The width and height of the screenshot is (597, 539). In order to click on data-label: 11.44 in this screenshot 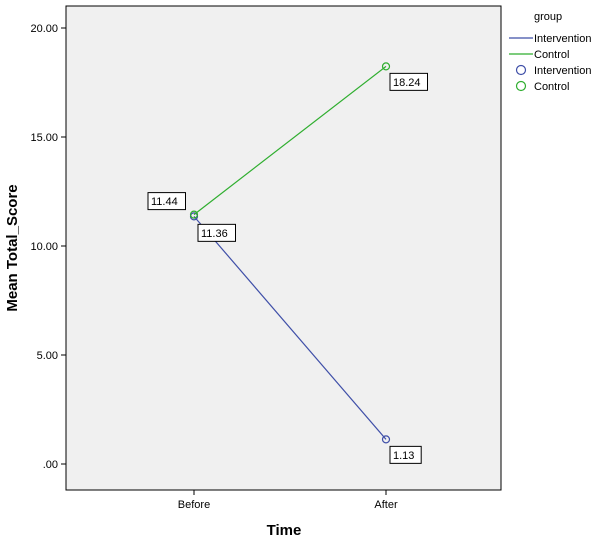, I will do `click(164, 202)`.